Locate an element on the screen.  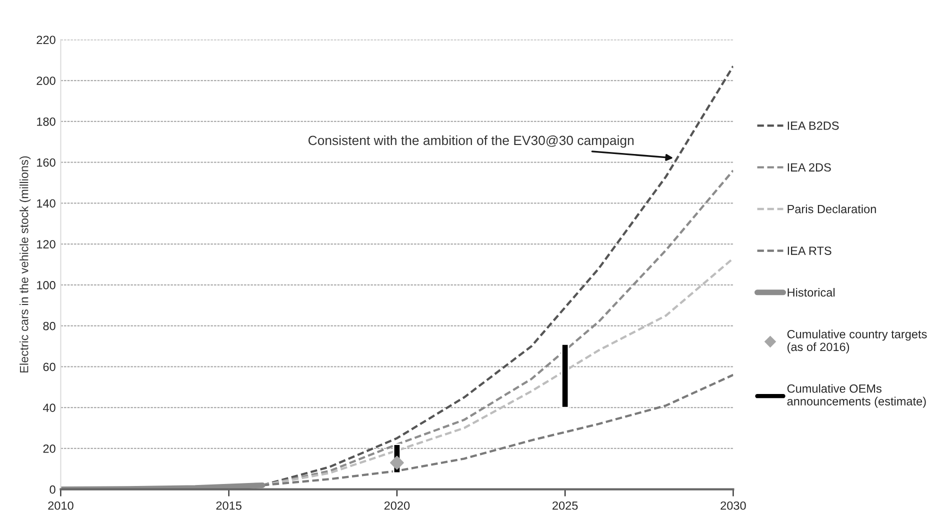
y-tick-label: 80 is located at coordinates (49, 326).